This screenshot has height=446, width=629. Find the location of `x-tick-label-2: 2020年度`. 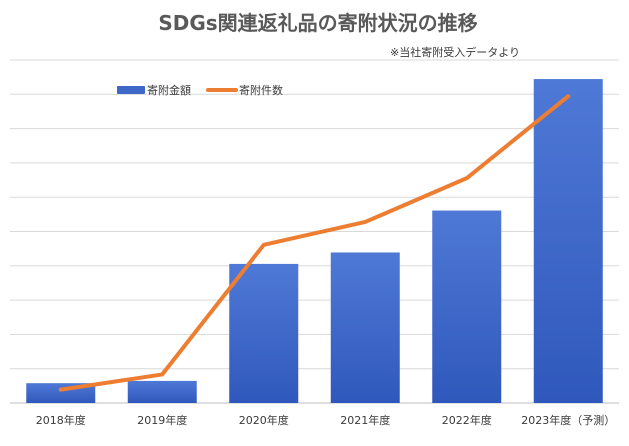

x-tick-label-2: 2020年度 is located at coordinates (264, 420).